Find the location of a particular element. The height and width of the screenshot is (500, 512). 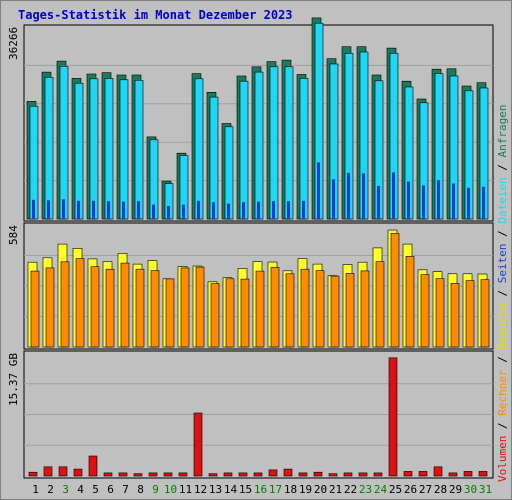

day-label-27: 27 is located at coordinates (425, 489).